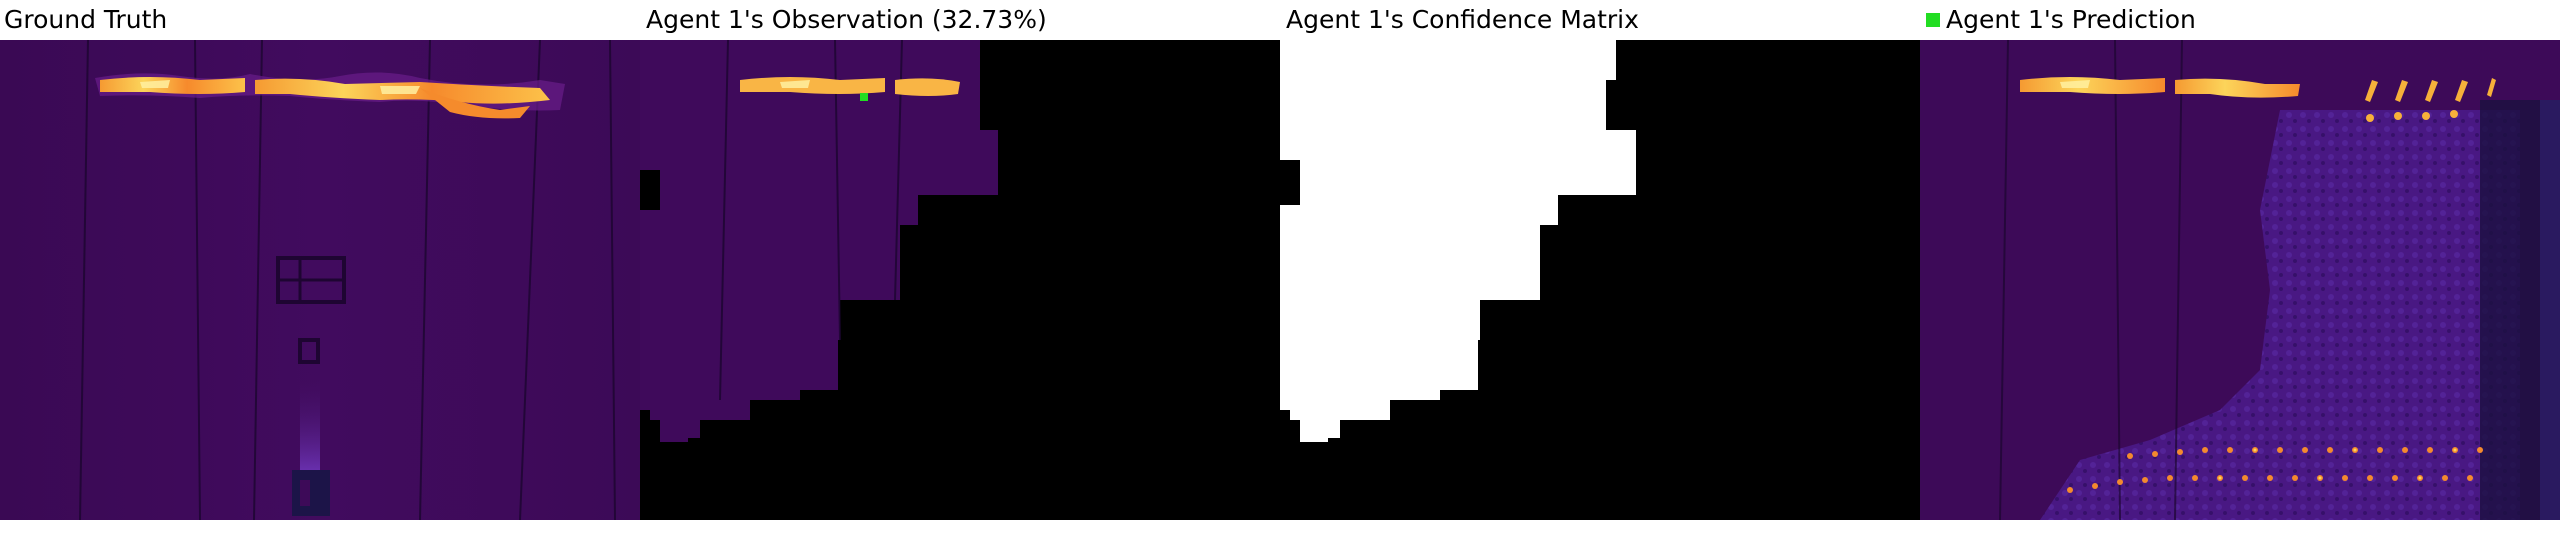 This screenshot has height=560, width=2560. I want to click on prediction-fire-line, so click(2160, 87).